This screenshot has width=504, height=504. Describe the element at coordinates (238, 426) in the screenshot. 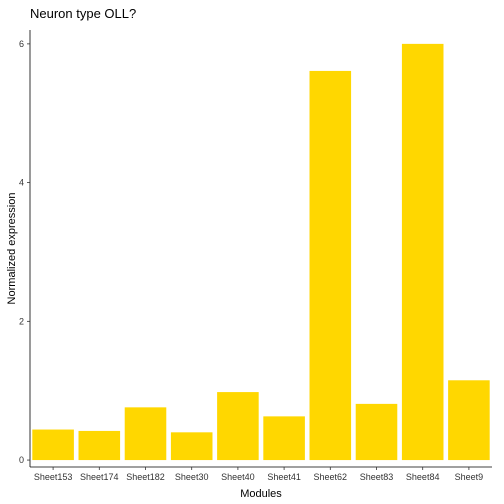

I see `bar-sheet40` at that location.